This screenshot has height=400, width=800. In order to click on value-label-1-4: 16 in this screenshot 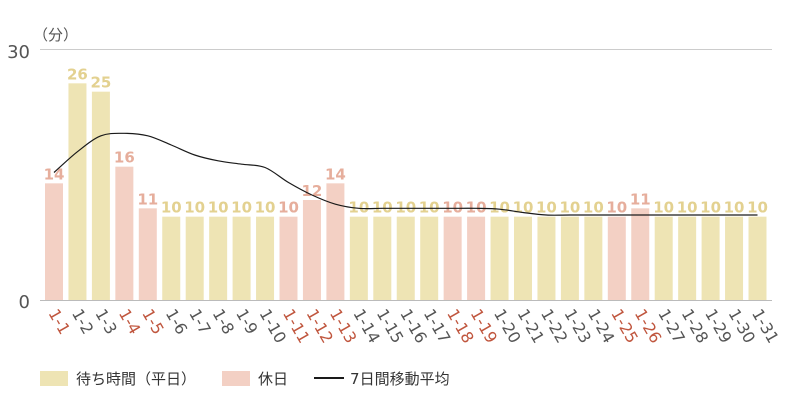, I will do `click(124, 158)`.